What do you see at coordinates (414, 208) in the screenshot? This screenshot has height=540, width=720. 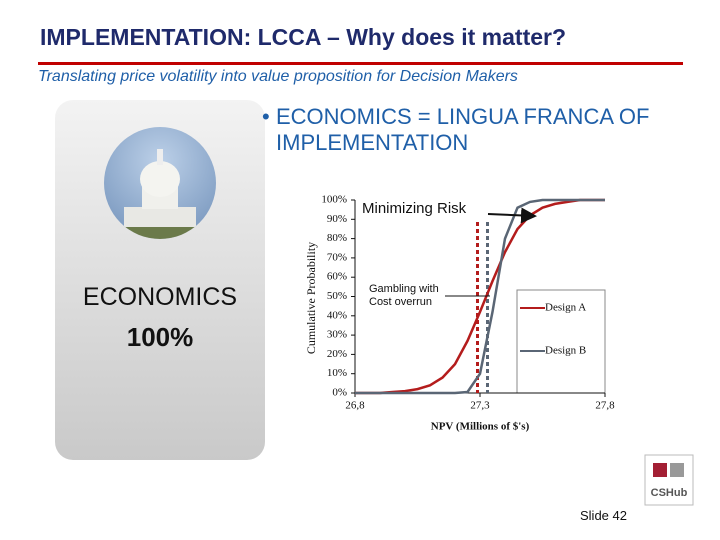 I see `annotation: Minimizing Risk` at bounding box center [414, 208].